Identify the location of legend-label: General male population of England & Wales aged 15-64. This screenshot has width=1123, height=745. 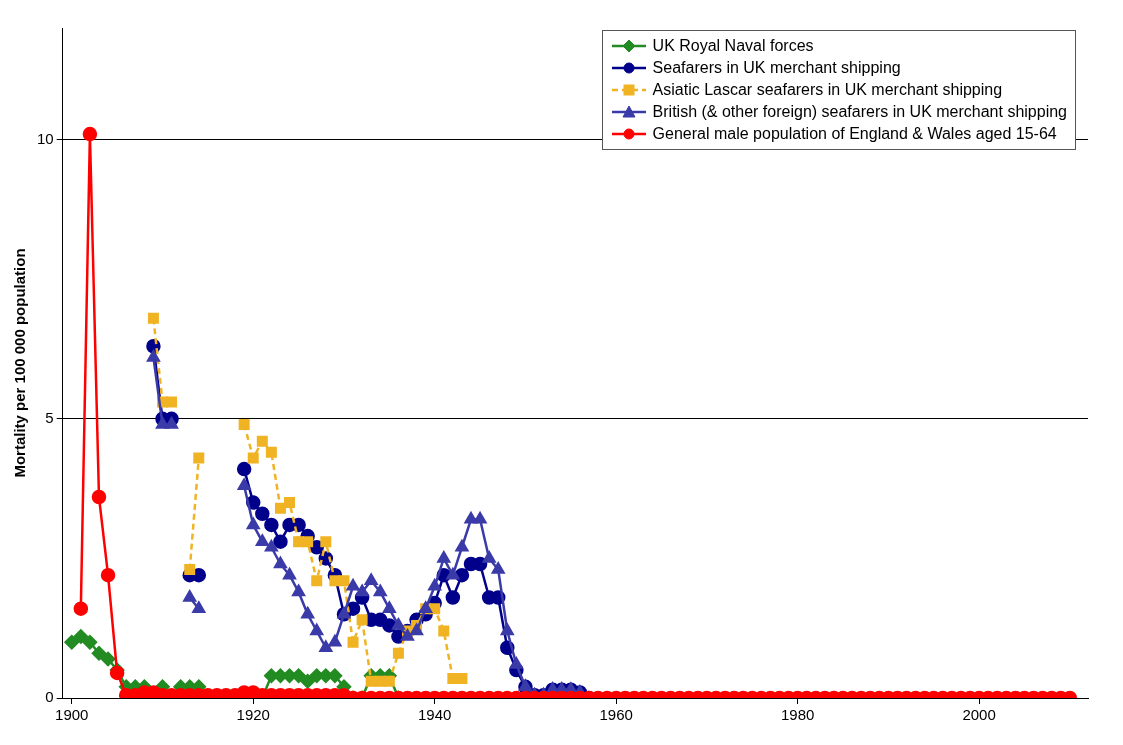
(854, 134).